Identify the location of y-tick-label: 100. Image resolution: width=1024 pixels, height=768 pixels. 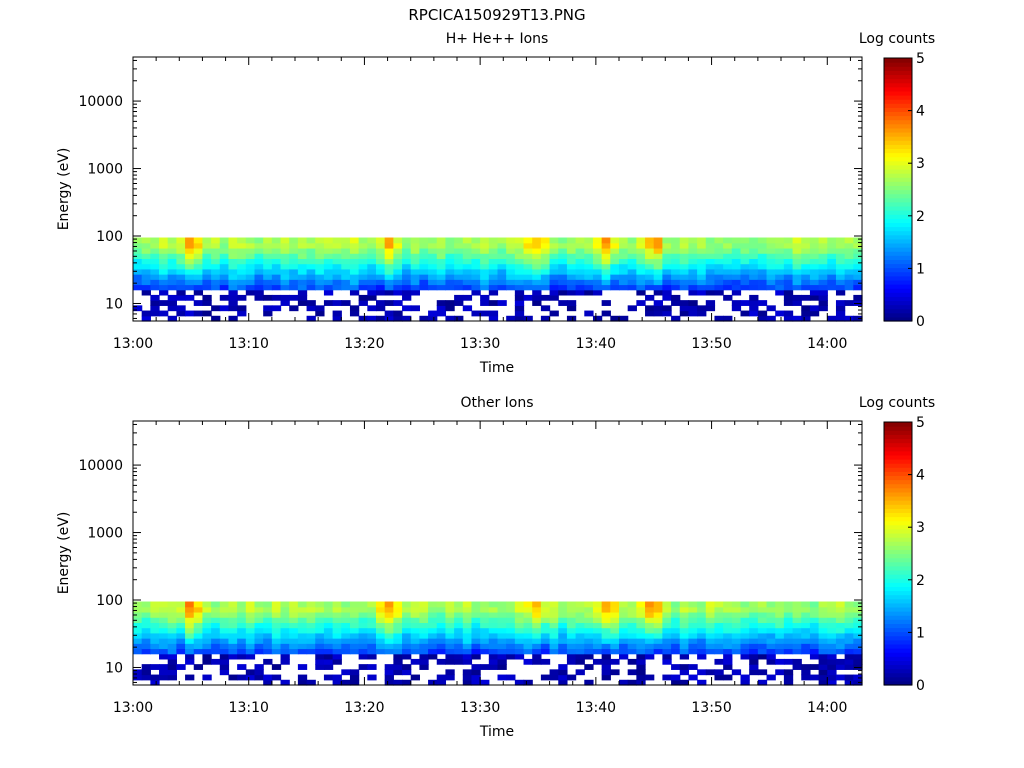
(109, 237).